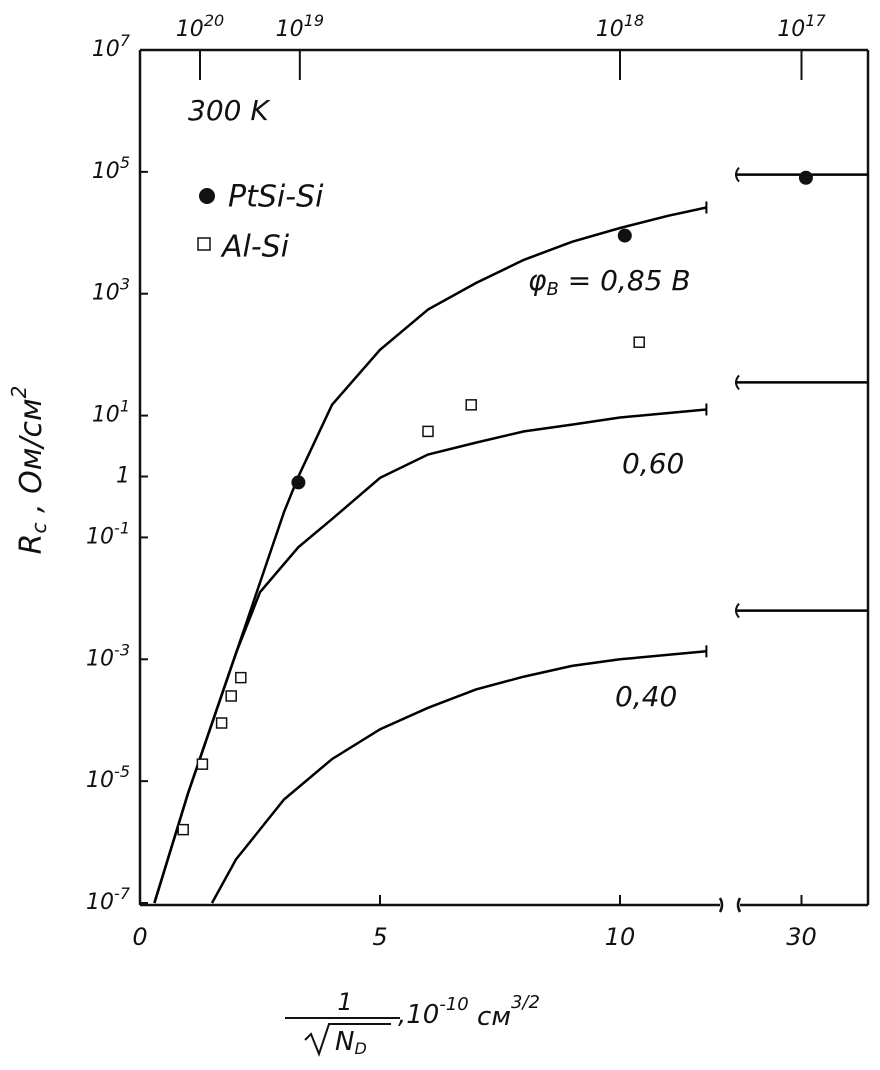 Image resolution: width=880 pixels, height=1070 pixels. What do you see at coordinates (625, 280) in the screenshot?
I see `text-part: = 0,85 В` at bounding box center [625, 280].